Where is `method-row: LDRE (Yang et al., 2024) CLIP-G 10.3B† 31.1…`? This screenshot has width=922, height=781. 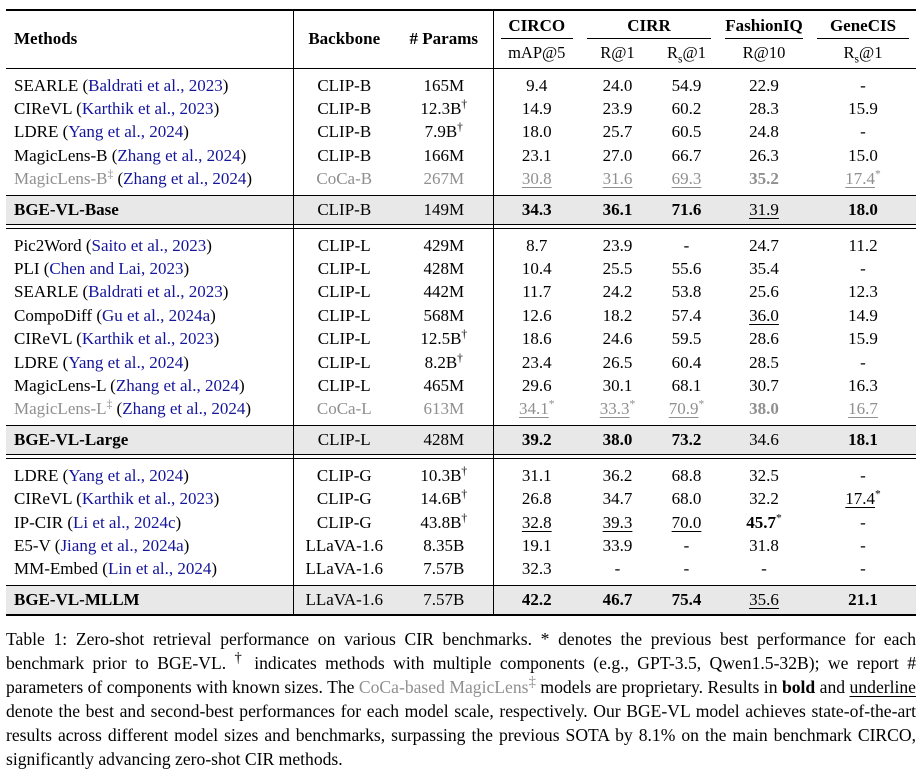
method-row: LDRE (Yang et al., 2024) CLIP-G 10.3B† 31.1… is located at coordinates (461, 473).